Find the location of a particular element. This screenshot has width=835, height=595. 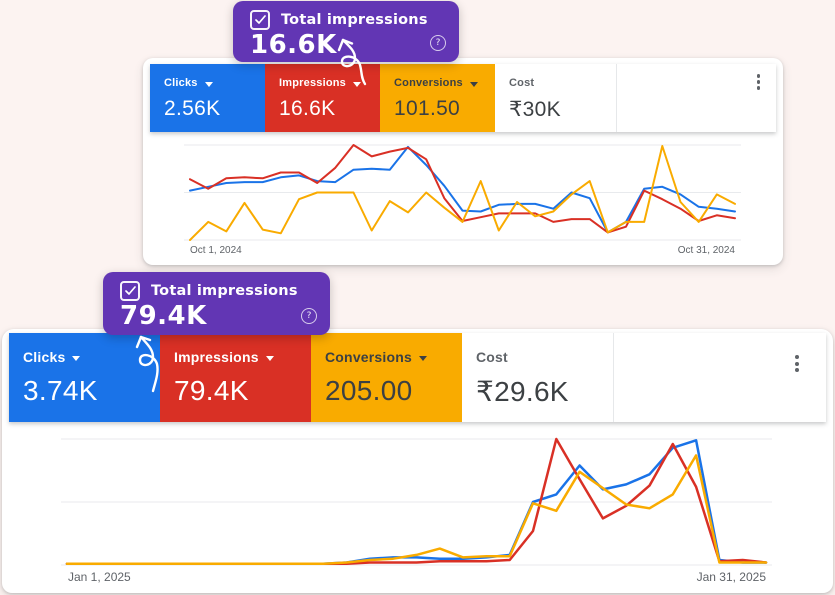

x-axis-start-label: Oct 1, 2024 is located at coordinates (216, 250).